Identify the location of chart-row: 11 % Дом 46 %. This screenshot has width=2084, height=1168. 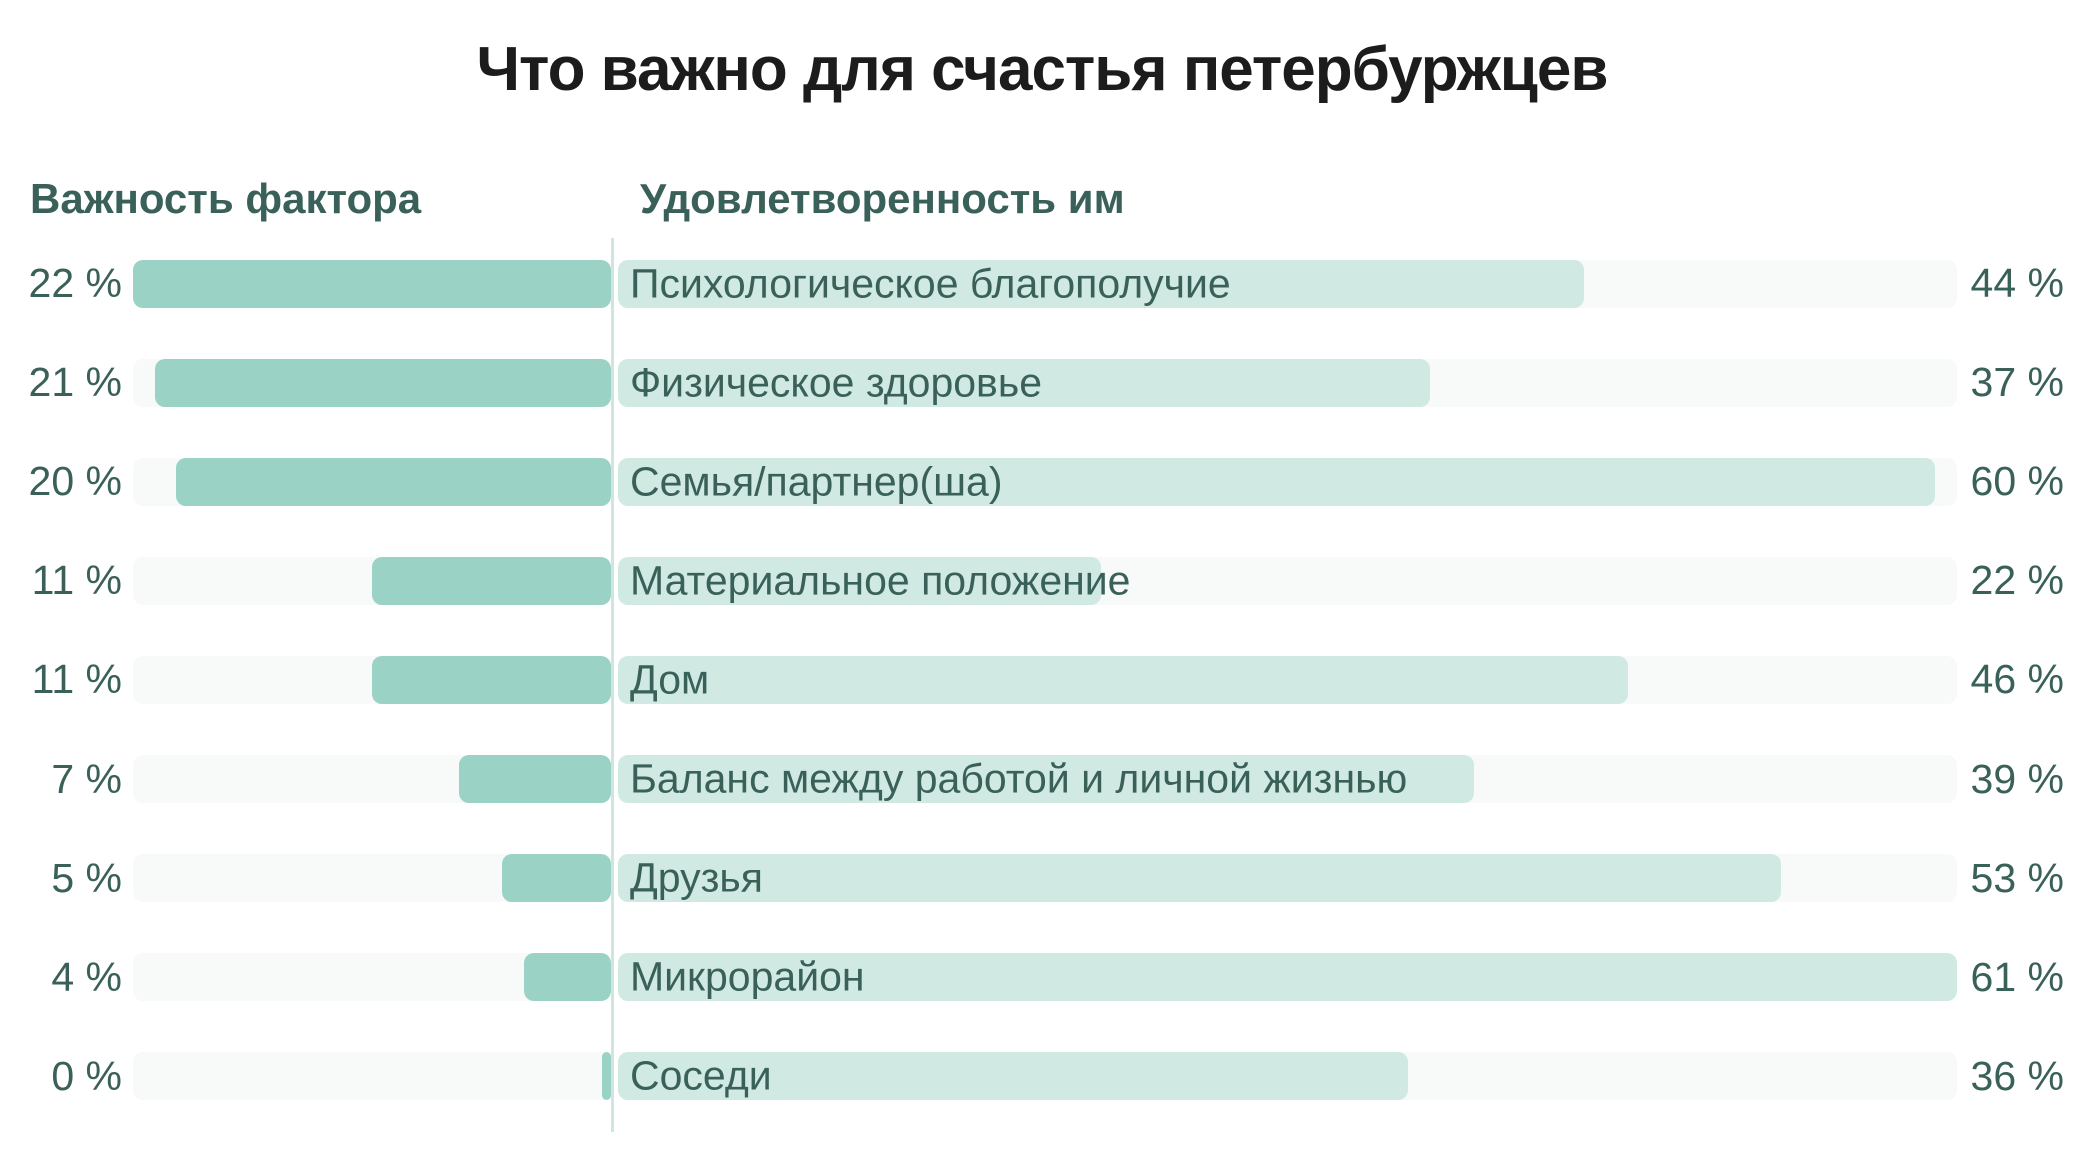
(1042, 679).